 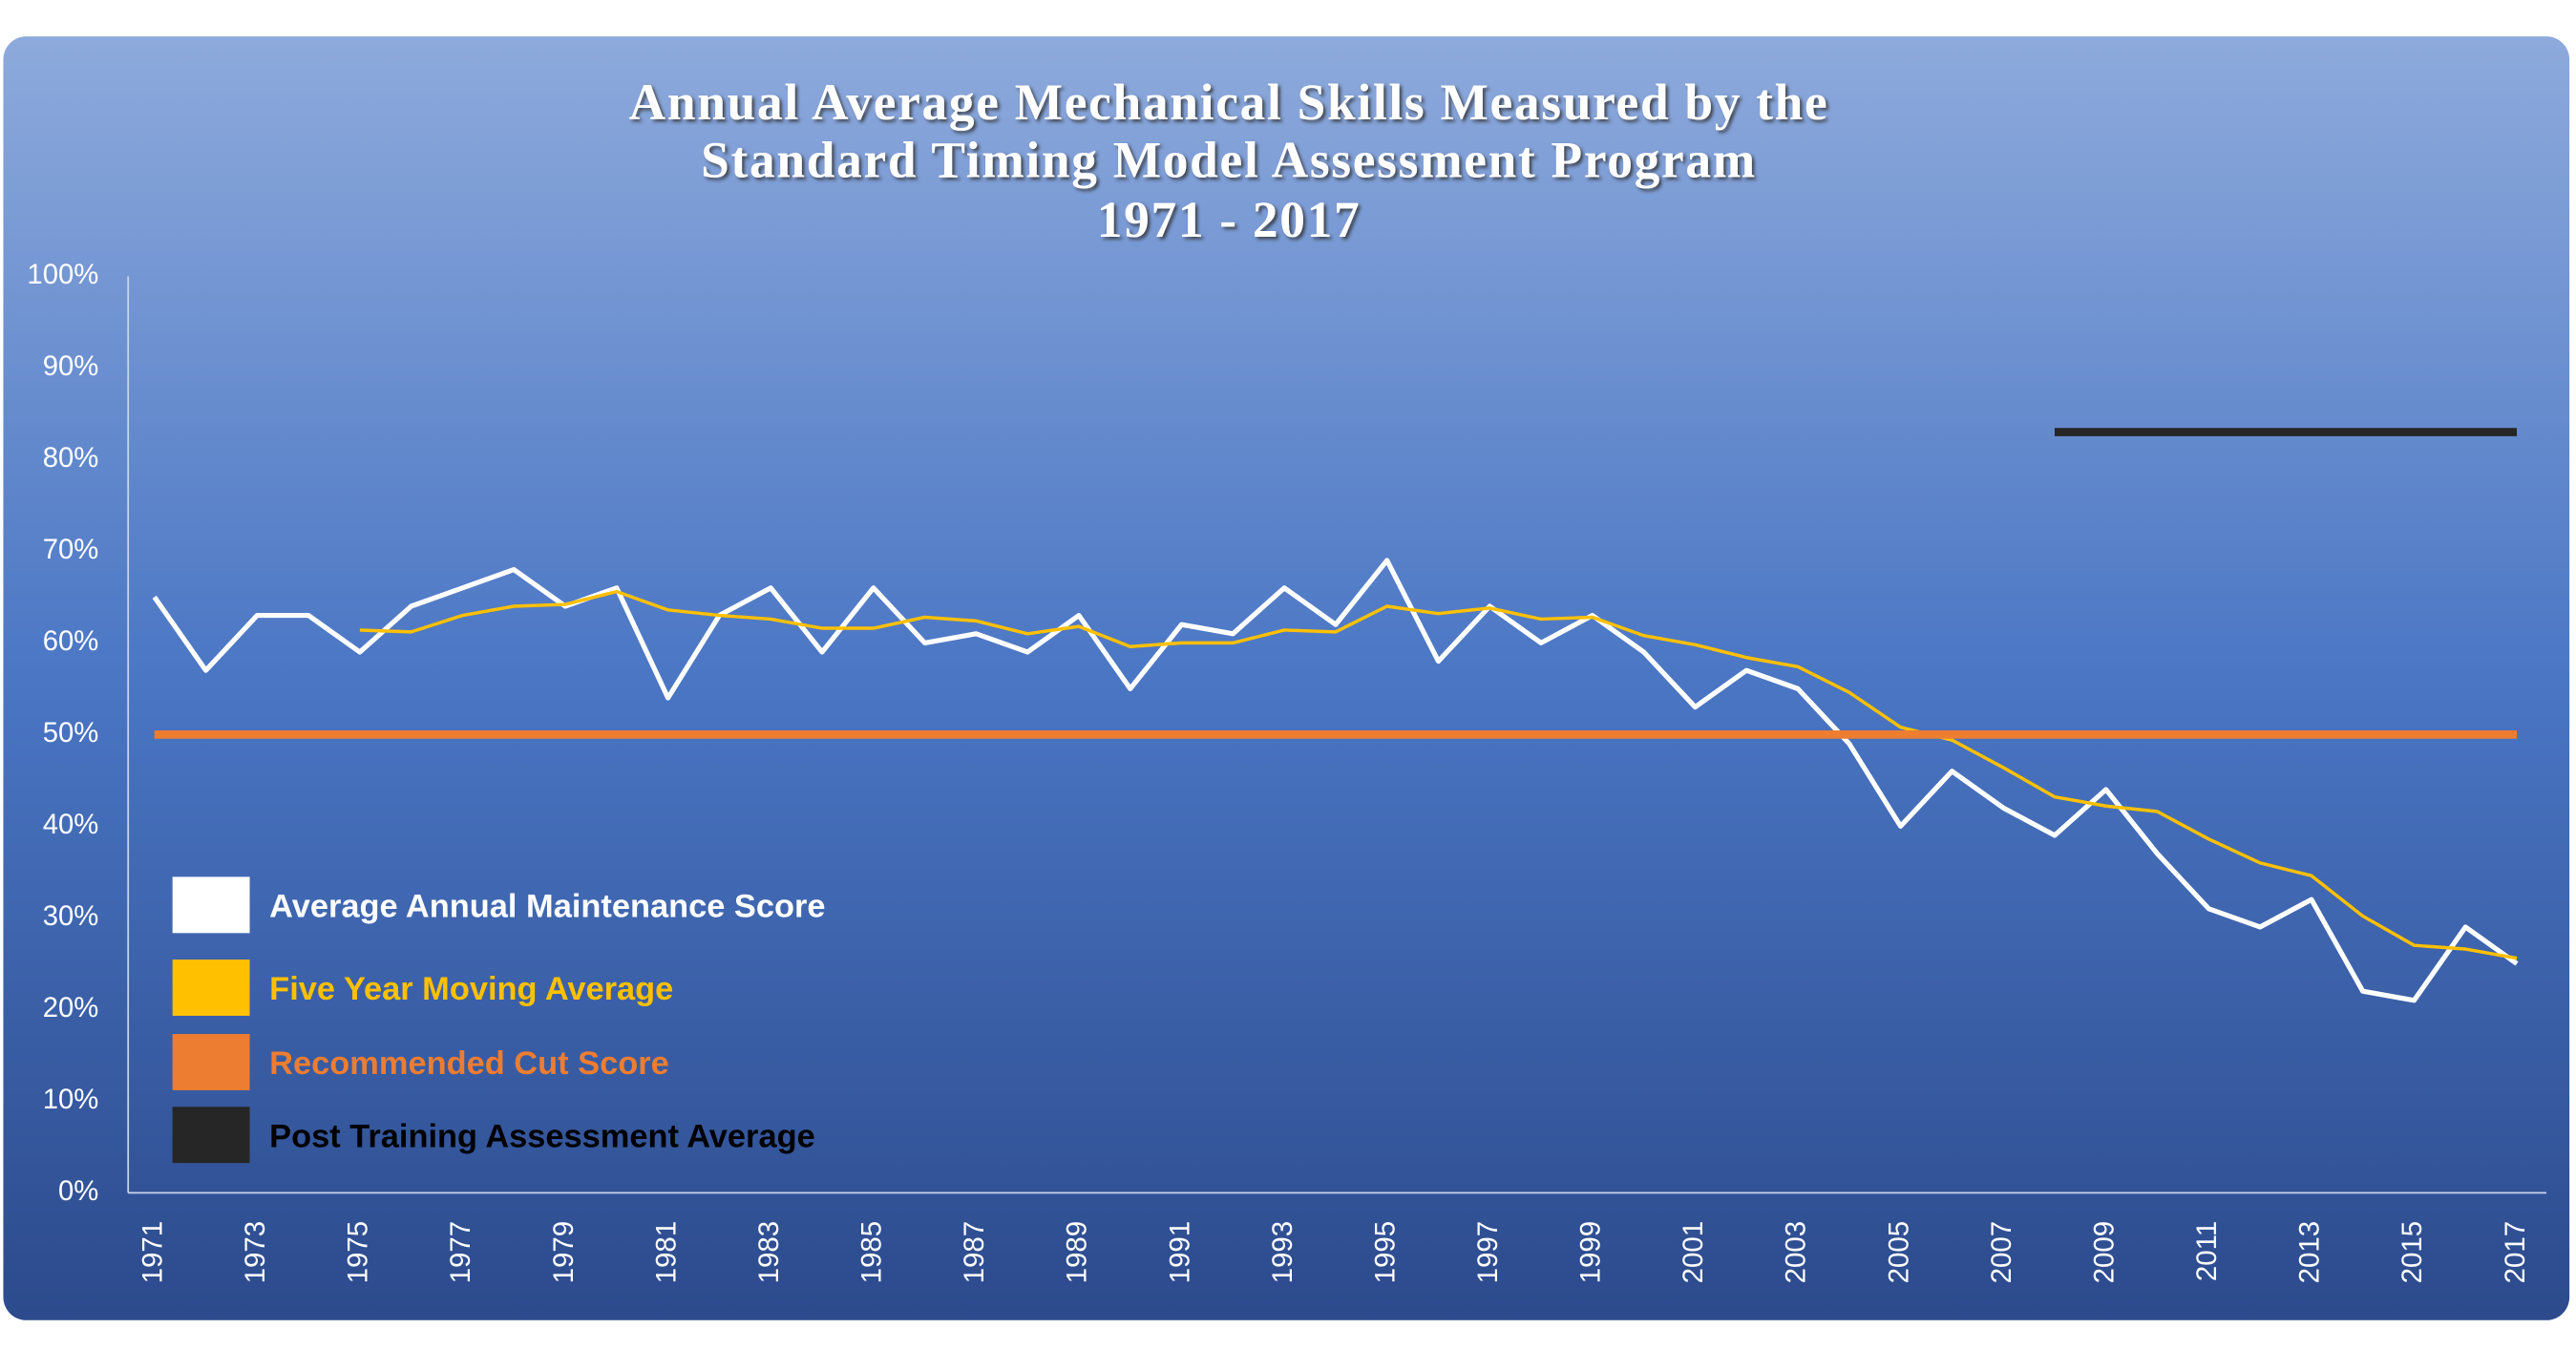 I want to click on y-tick-label: 90%, so click(x=71, y=366).